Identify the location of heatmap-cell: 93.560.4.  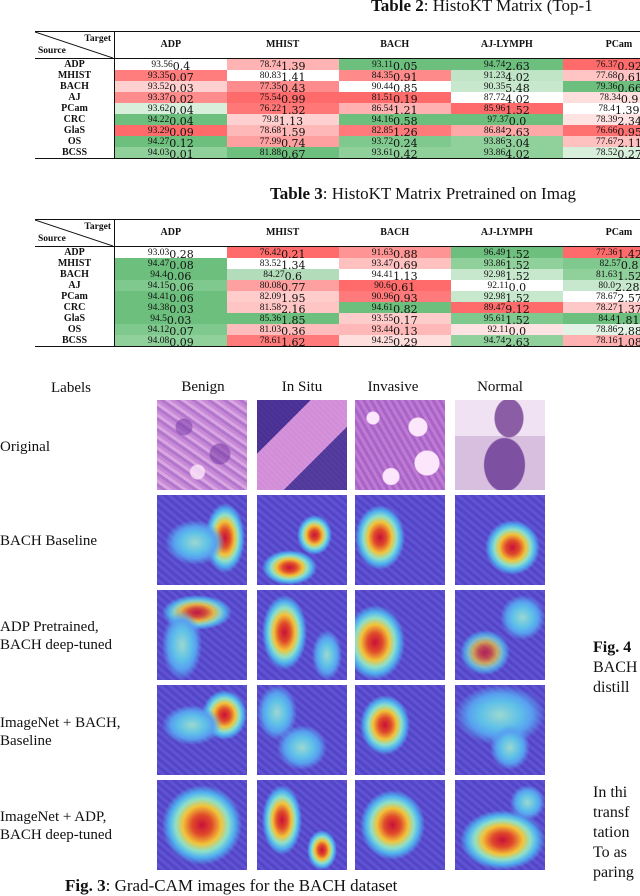
(170, 64).